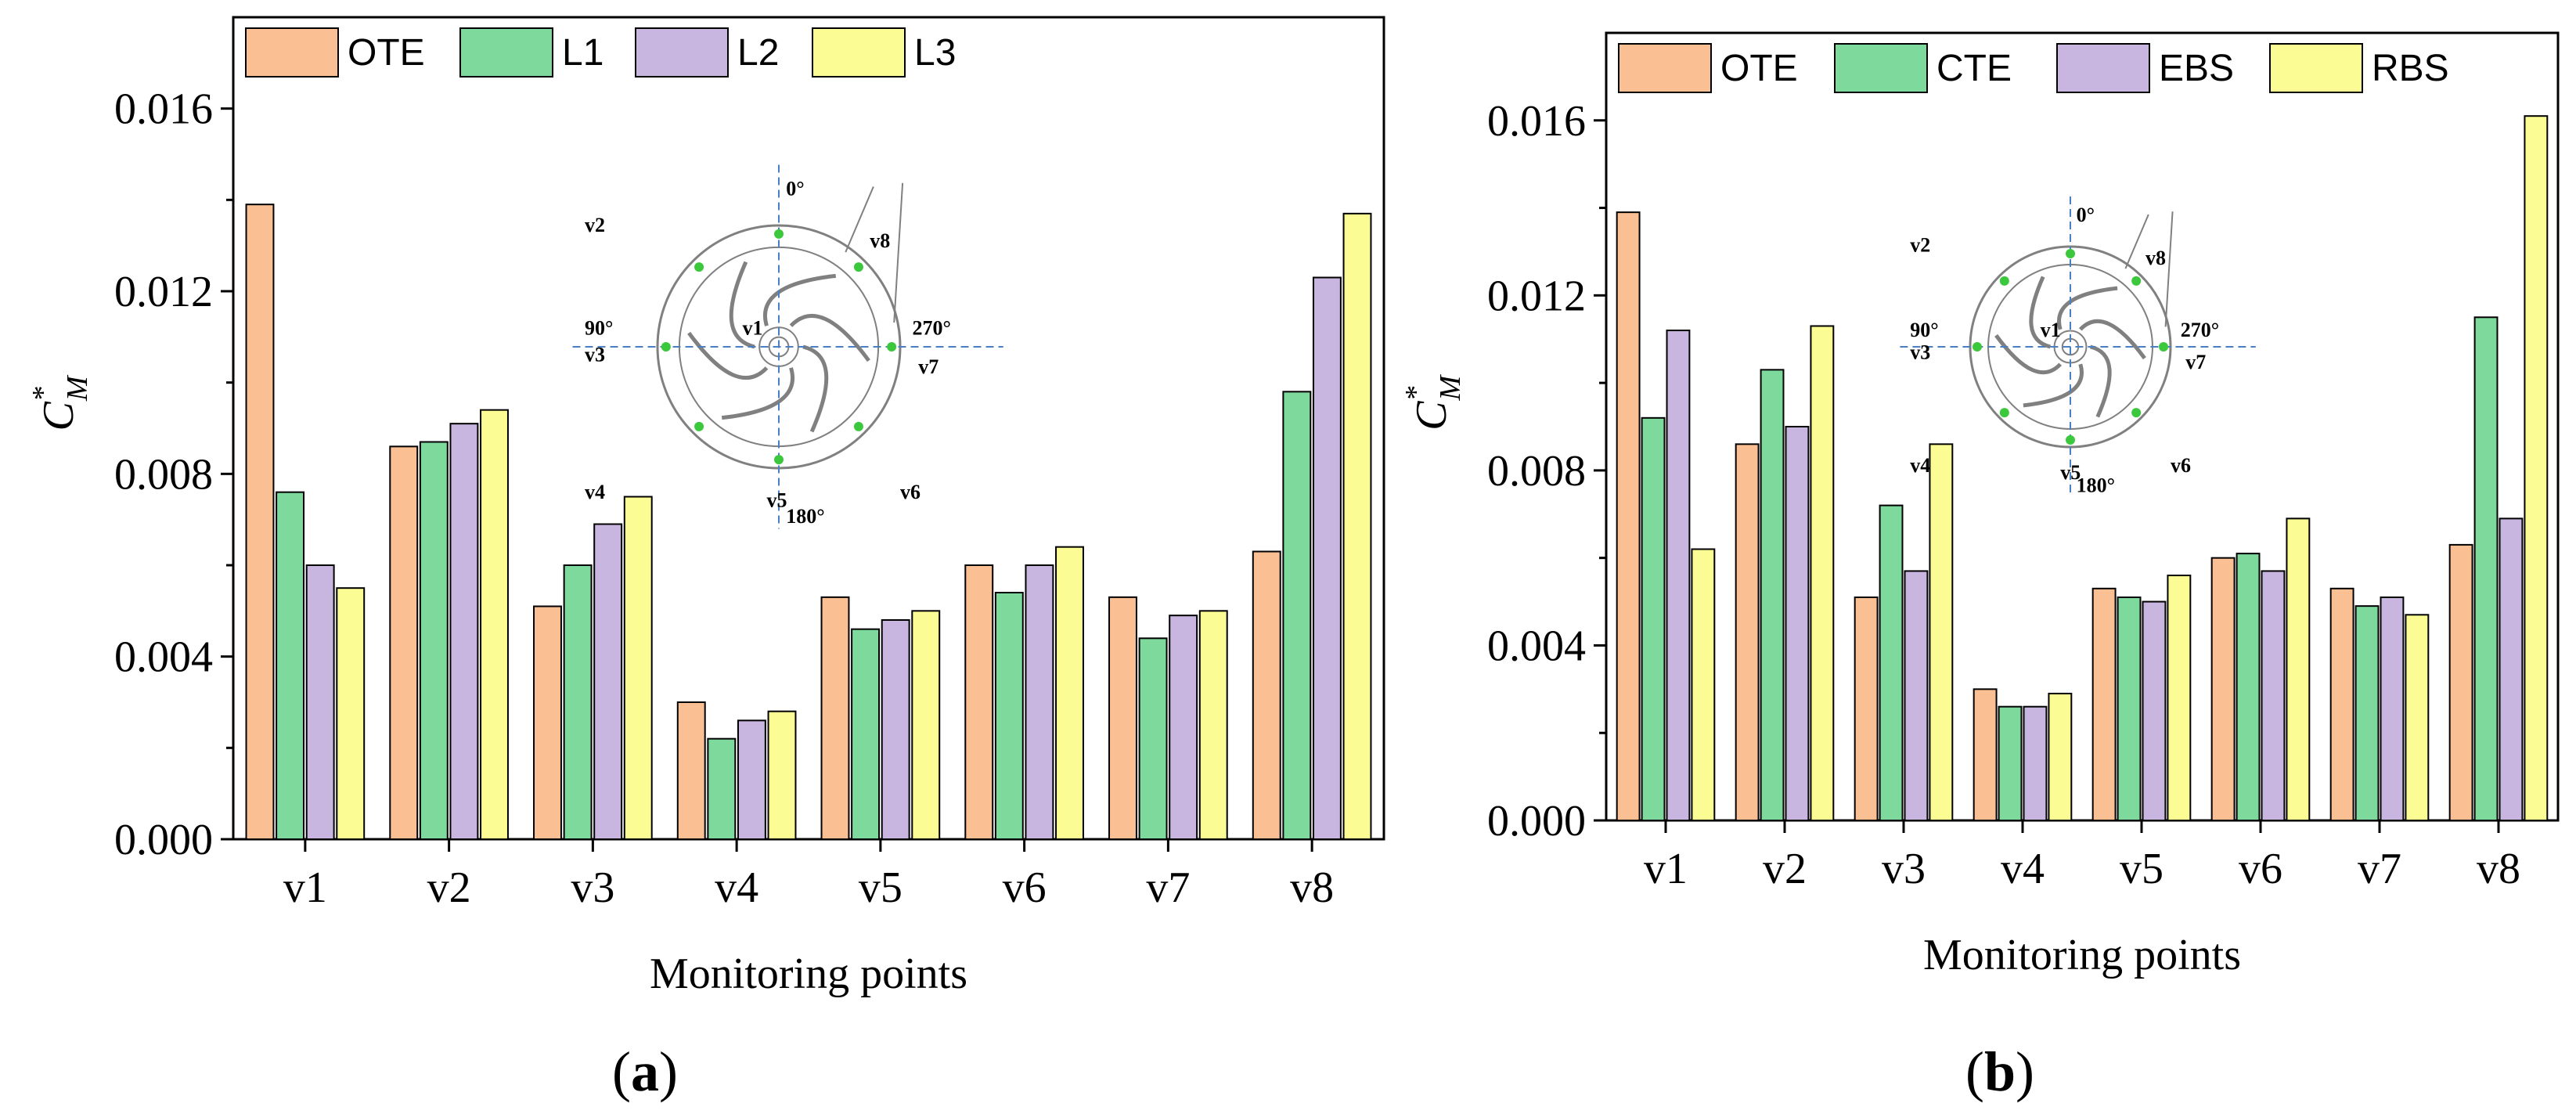  Describe the element at coordinates (645, 1071) in the screenshot. I see `panel-a-label: (a)` at that location.